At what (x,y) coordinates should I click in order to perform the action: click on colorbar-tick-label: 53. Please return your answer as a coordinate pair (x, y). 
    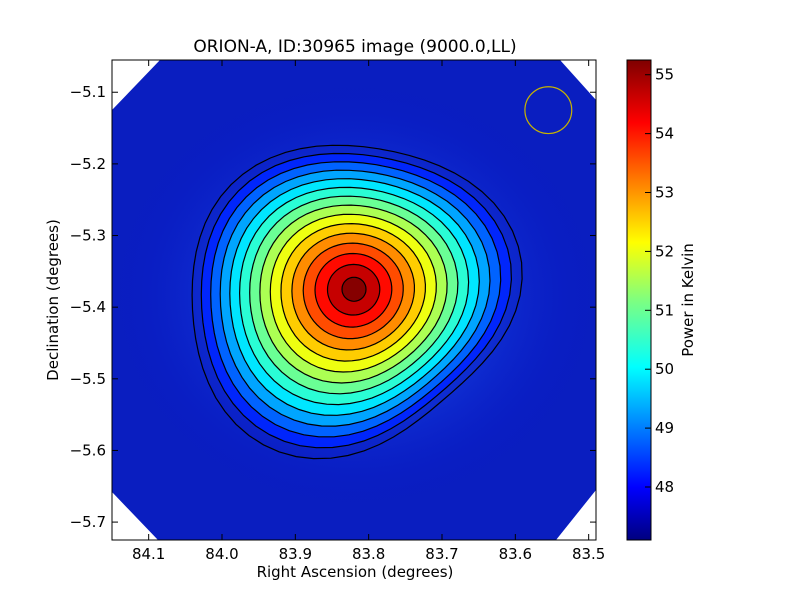
    Looking at the image, I should click on (664, 193).